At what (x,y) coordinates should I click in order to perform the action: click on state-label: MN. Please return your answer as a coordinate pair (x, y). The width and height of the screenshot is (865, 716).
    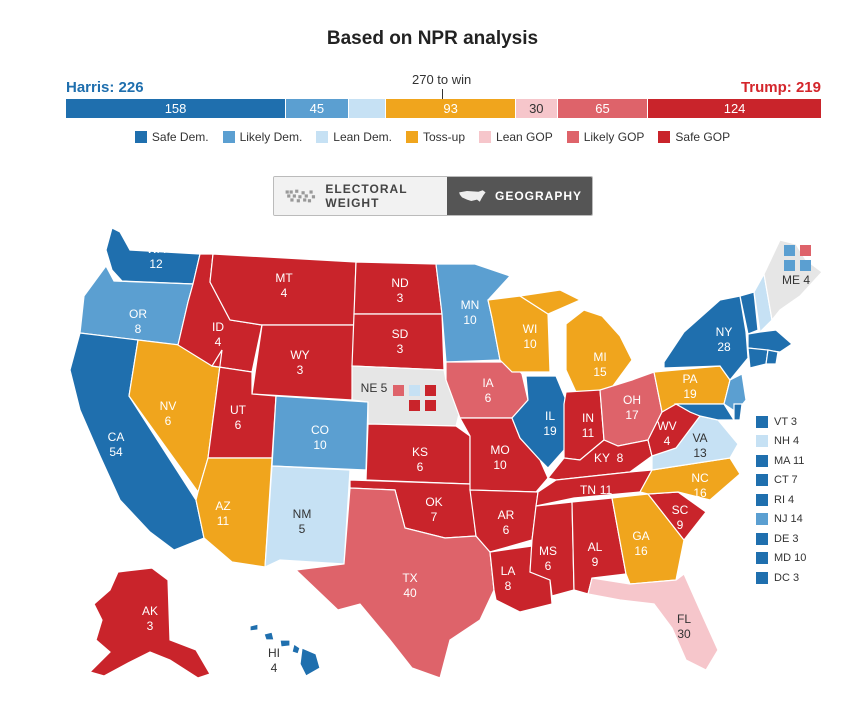
    Looking at the image, I should click on (470, 305).